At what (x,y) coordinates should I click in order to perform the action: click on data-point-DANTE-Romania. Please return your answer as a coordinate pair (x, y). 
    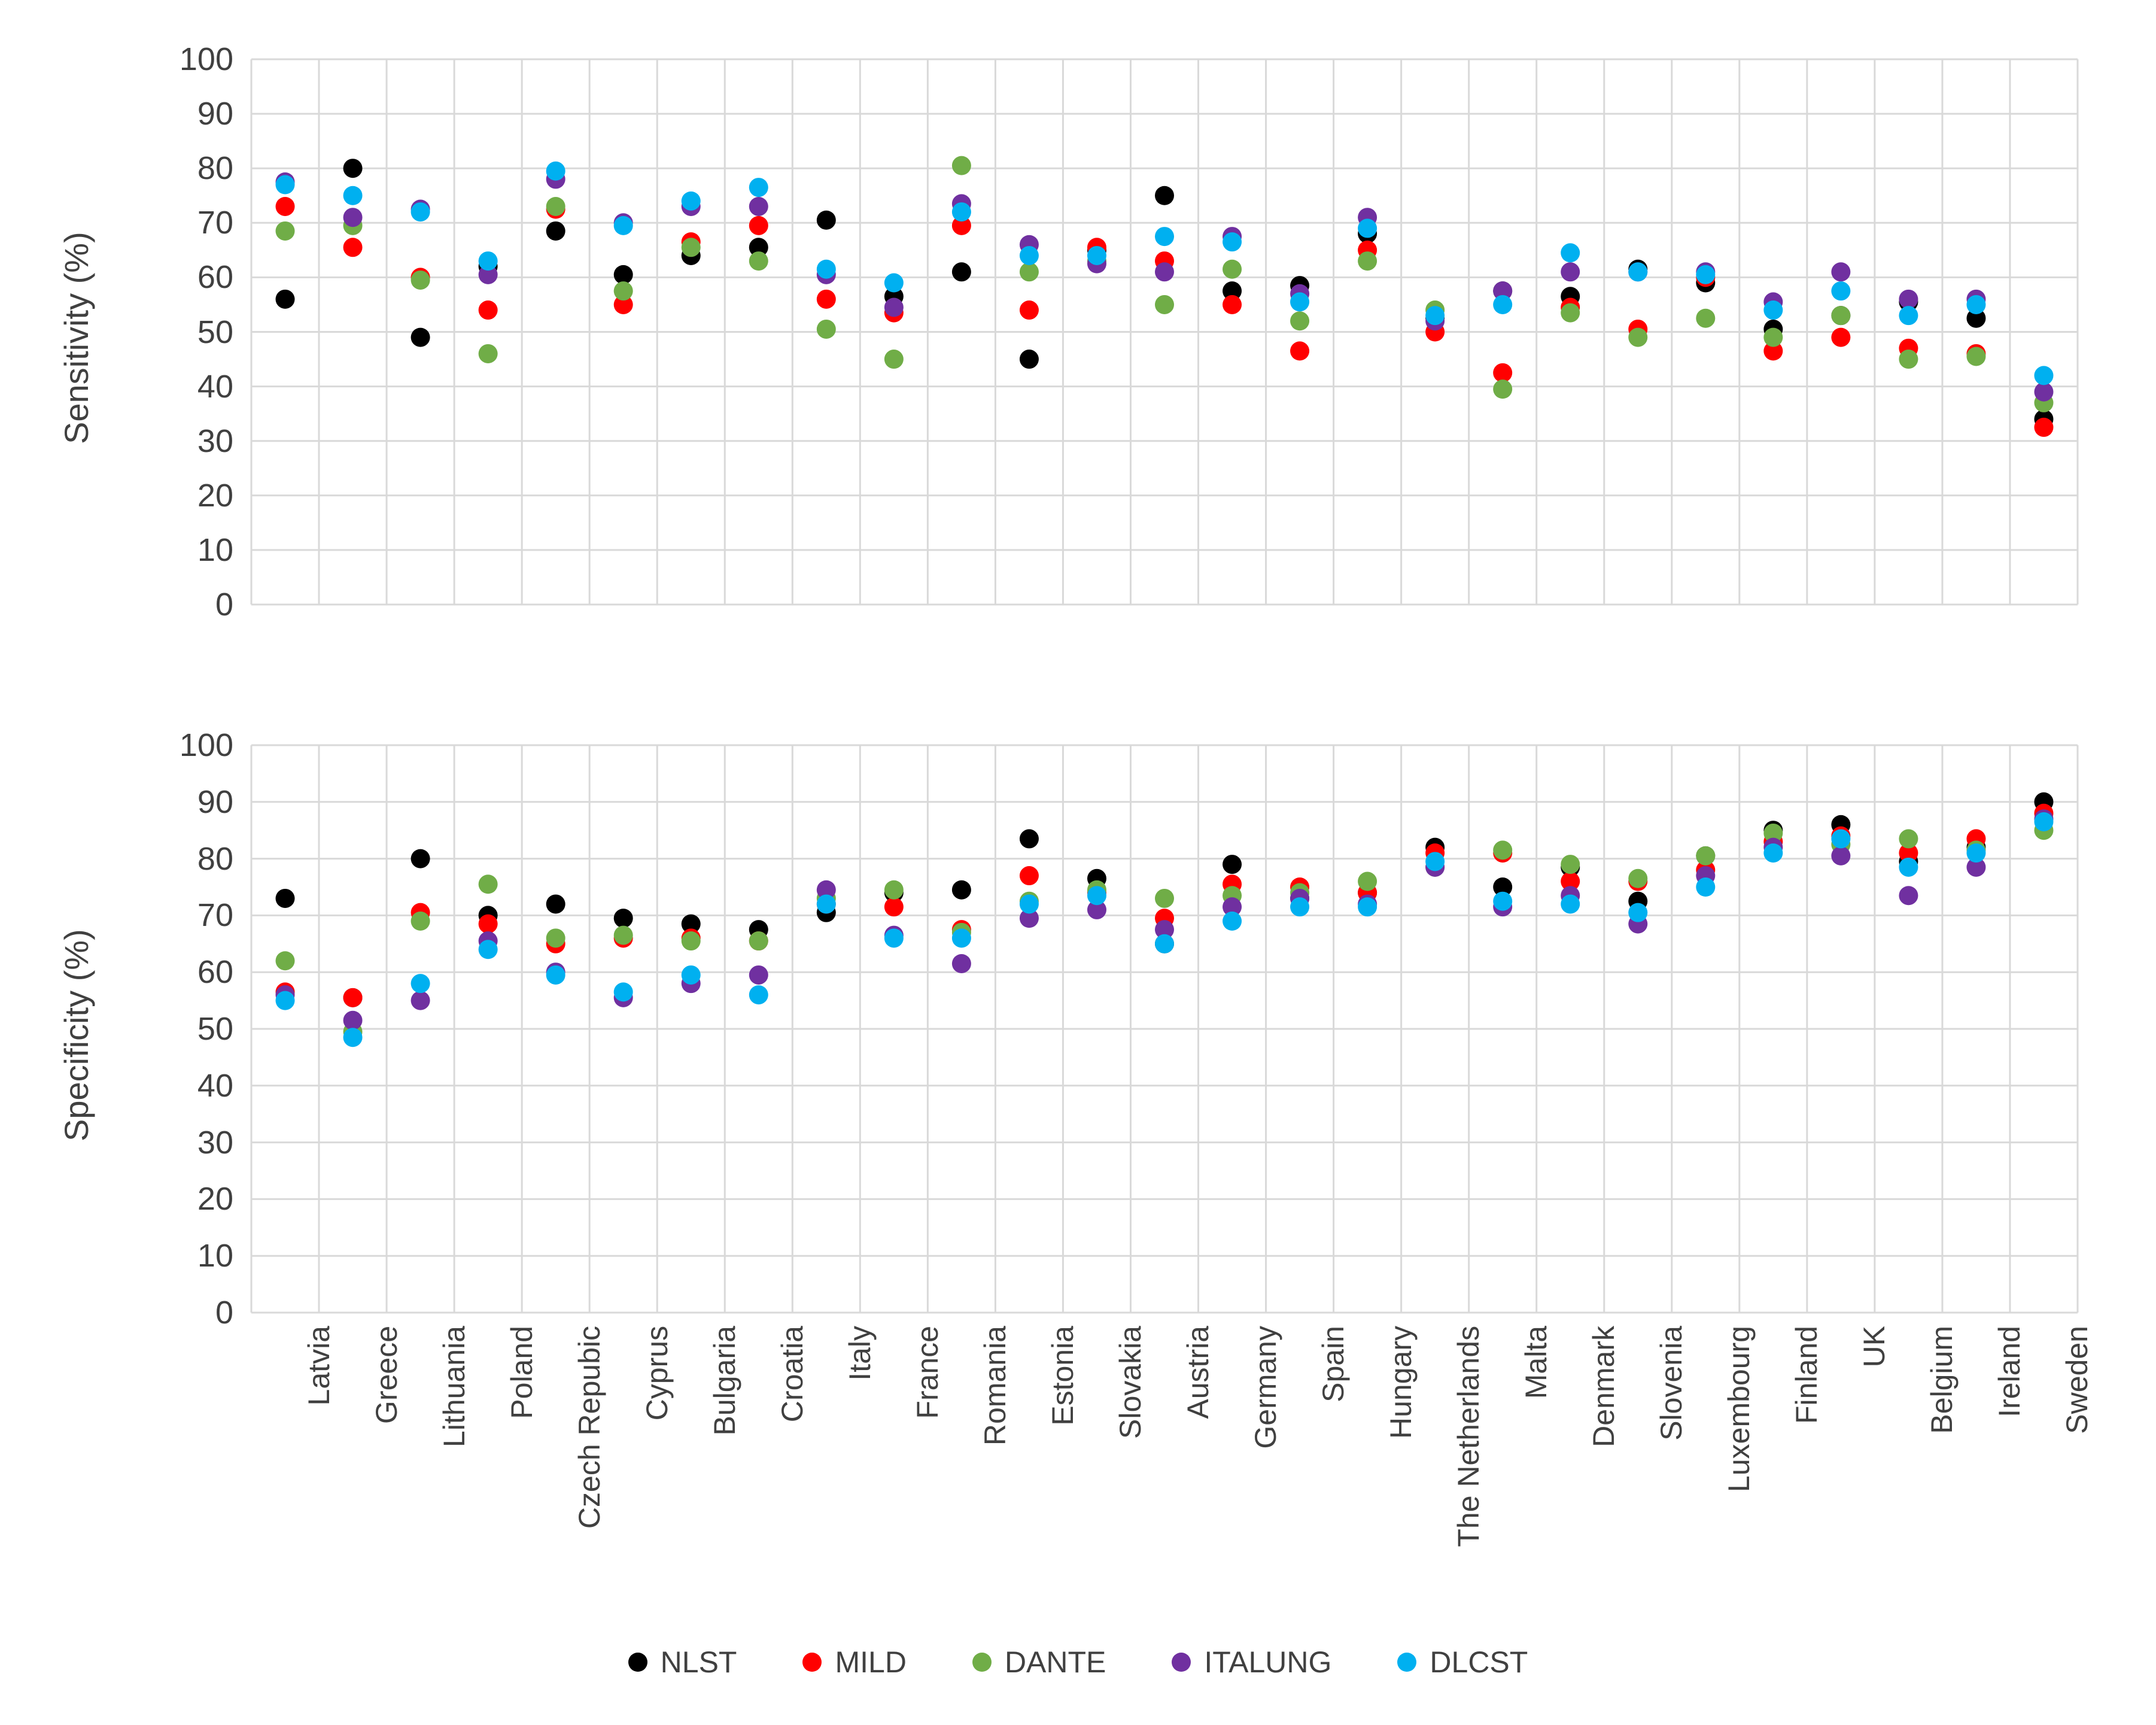
    Looking at the image, I should click on (961, 166).